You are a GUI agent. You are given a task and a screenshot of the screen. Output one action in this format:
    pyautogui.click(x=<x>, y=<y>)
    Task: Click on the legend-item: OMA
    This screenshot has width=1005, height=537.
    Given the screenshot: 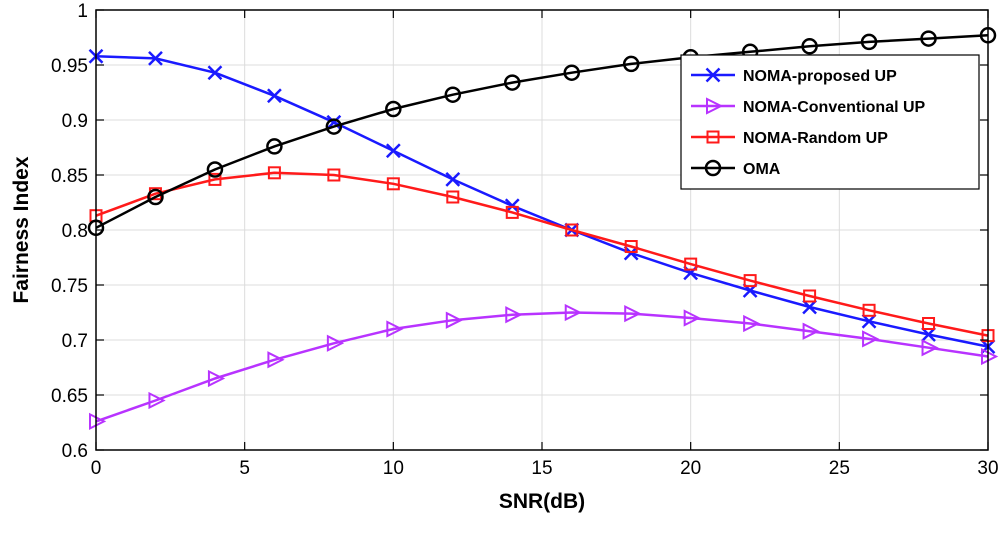 What is the action you would take?
    pyautogui.click(x=736, y=168)
    